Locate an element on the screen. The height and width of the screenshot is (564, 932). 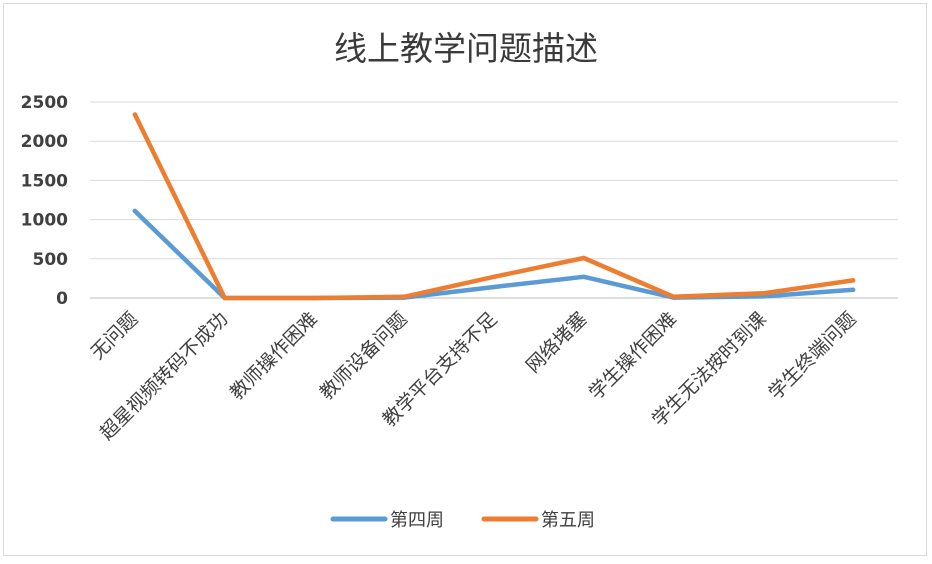
legend: 第四周 第五周 is located at coordinates (462, 520).